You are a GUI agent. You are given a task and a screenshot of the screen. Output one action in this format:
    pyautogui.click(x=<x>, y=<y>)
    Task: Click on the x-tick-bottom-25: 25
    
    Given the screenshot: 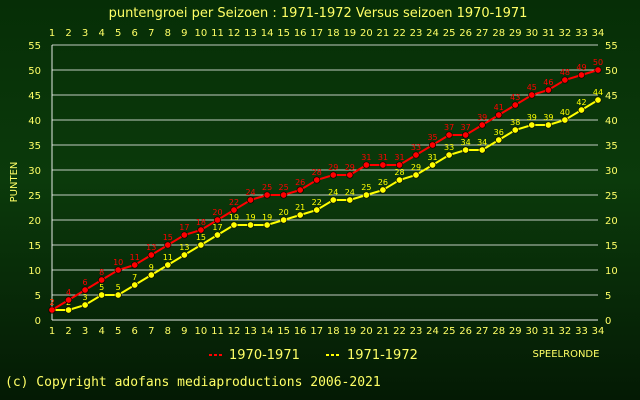 What is the action you would take?
    pyautogui.click(x=449, y=331)
    